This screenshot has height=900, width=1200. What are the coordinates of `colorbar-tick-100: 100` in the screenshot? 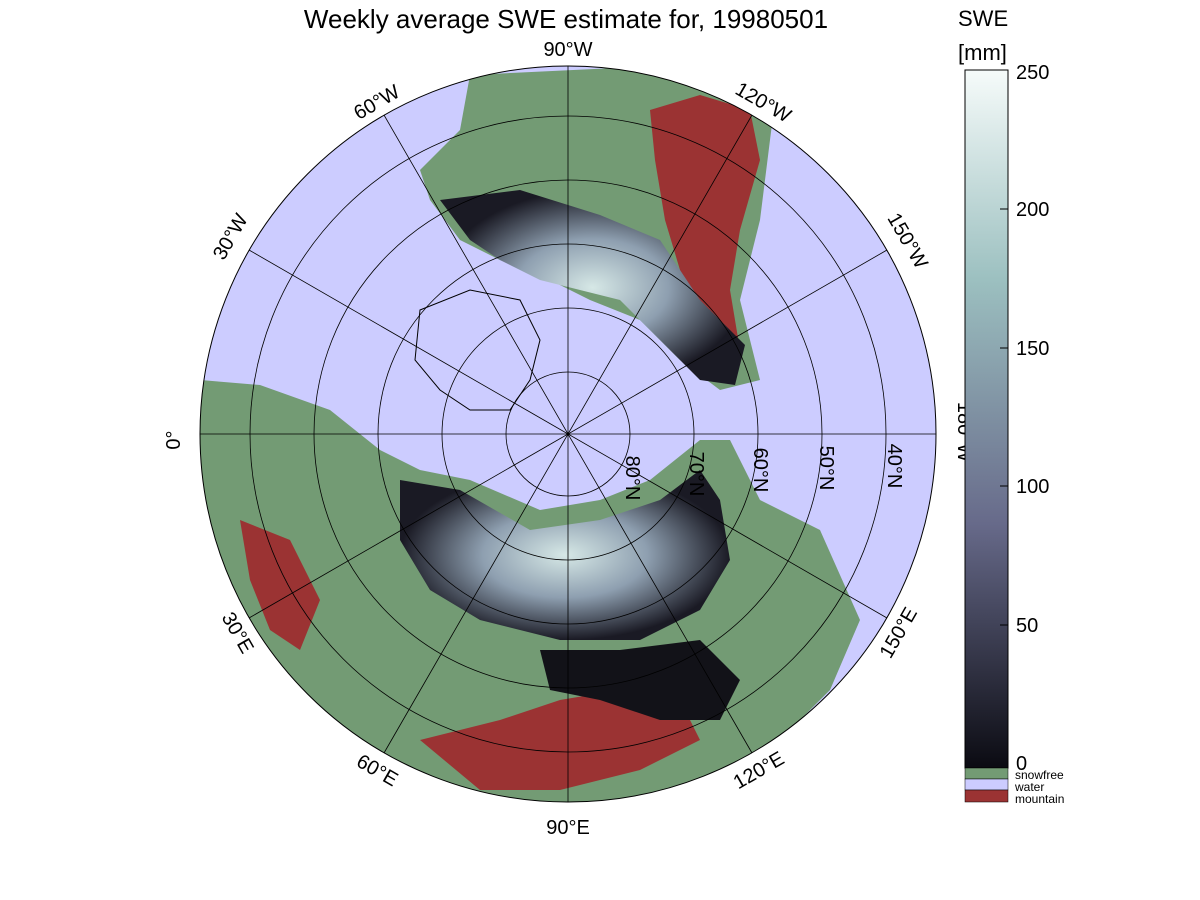 It's located at (1033, 487).